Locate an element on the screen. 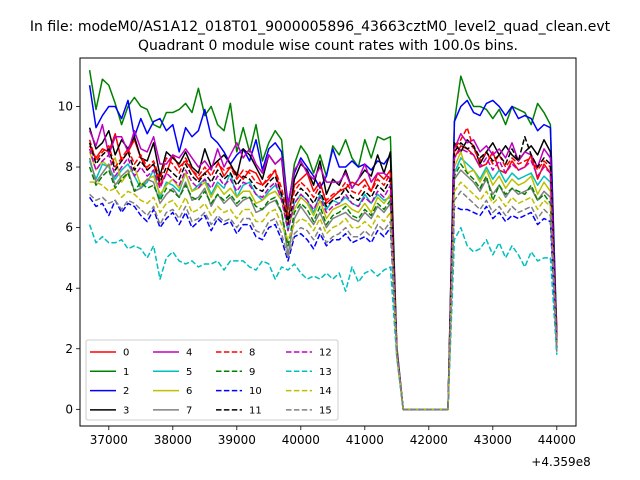 This screenshot has width=640, height=480. x-axis: 37000 38000 39000 40000 41000 42000 43000 44000 is located at coordinates (333, 436).